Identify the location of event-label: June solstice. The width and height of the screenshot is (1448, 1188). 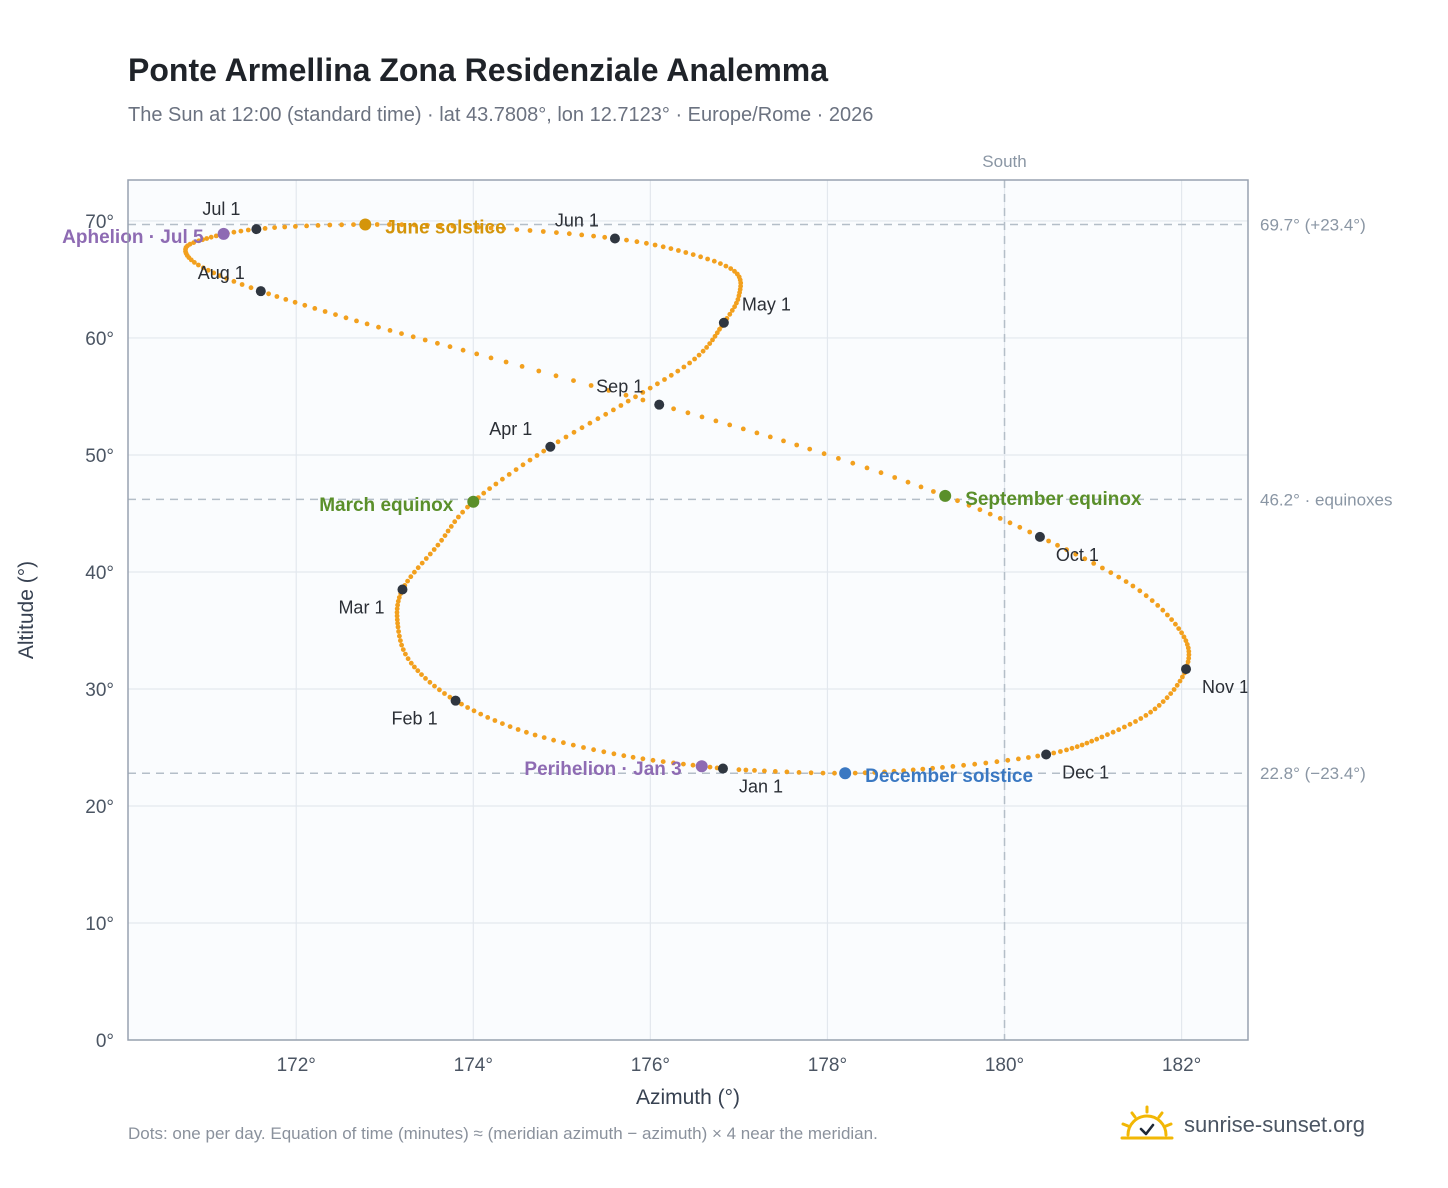
(445, 227).